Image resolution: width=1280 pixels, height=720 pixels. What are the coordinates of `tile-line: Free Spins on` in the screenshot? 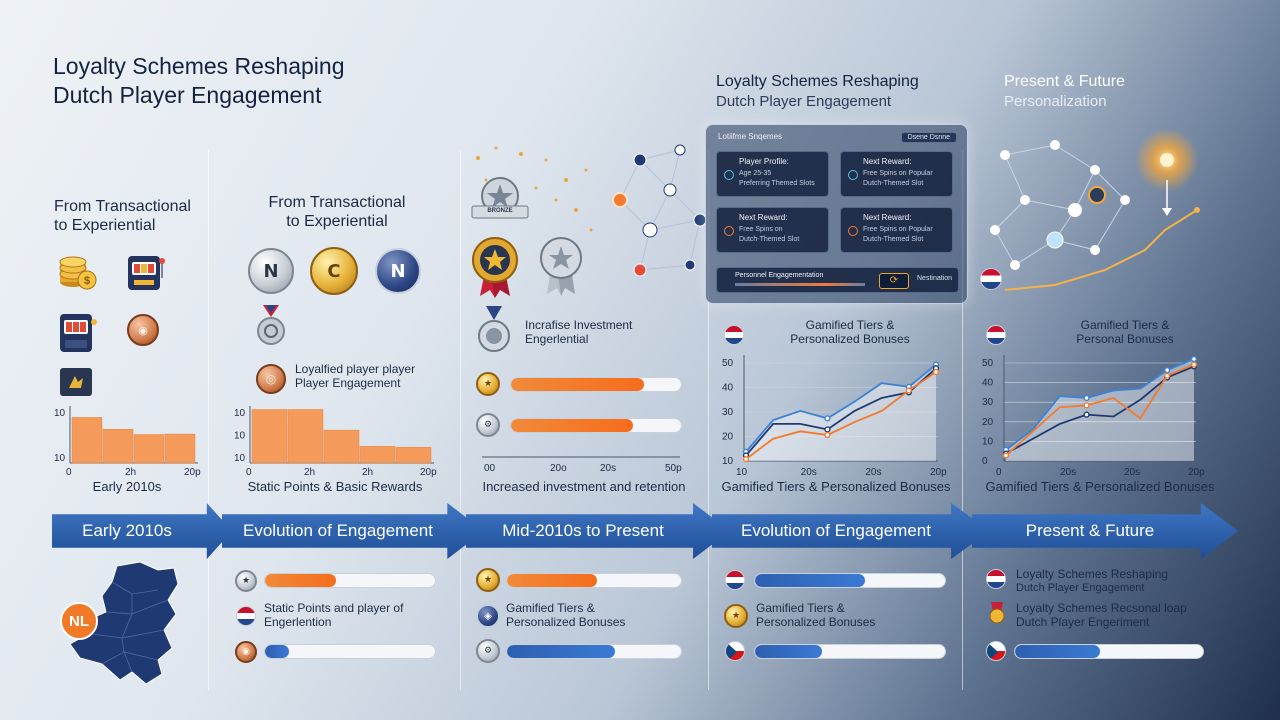 It's located at (761, 229).